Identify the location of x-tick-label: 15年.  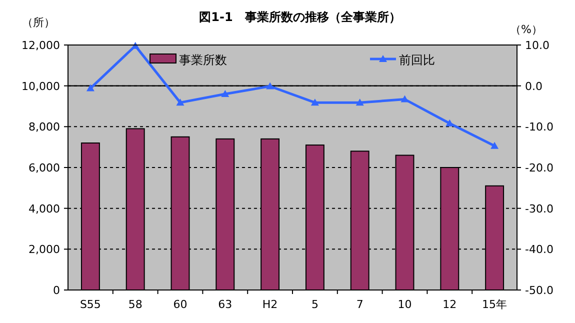
(495, 304).